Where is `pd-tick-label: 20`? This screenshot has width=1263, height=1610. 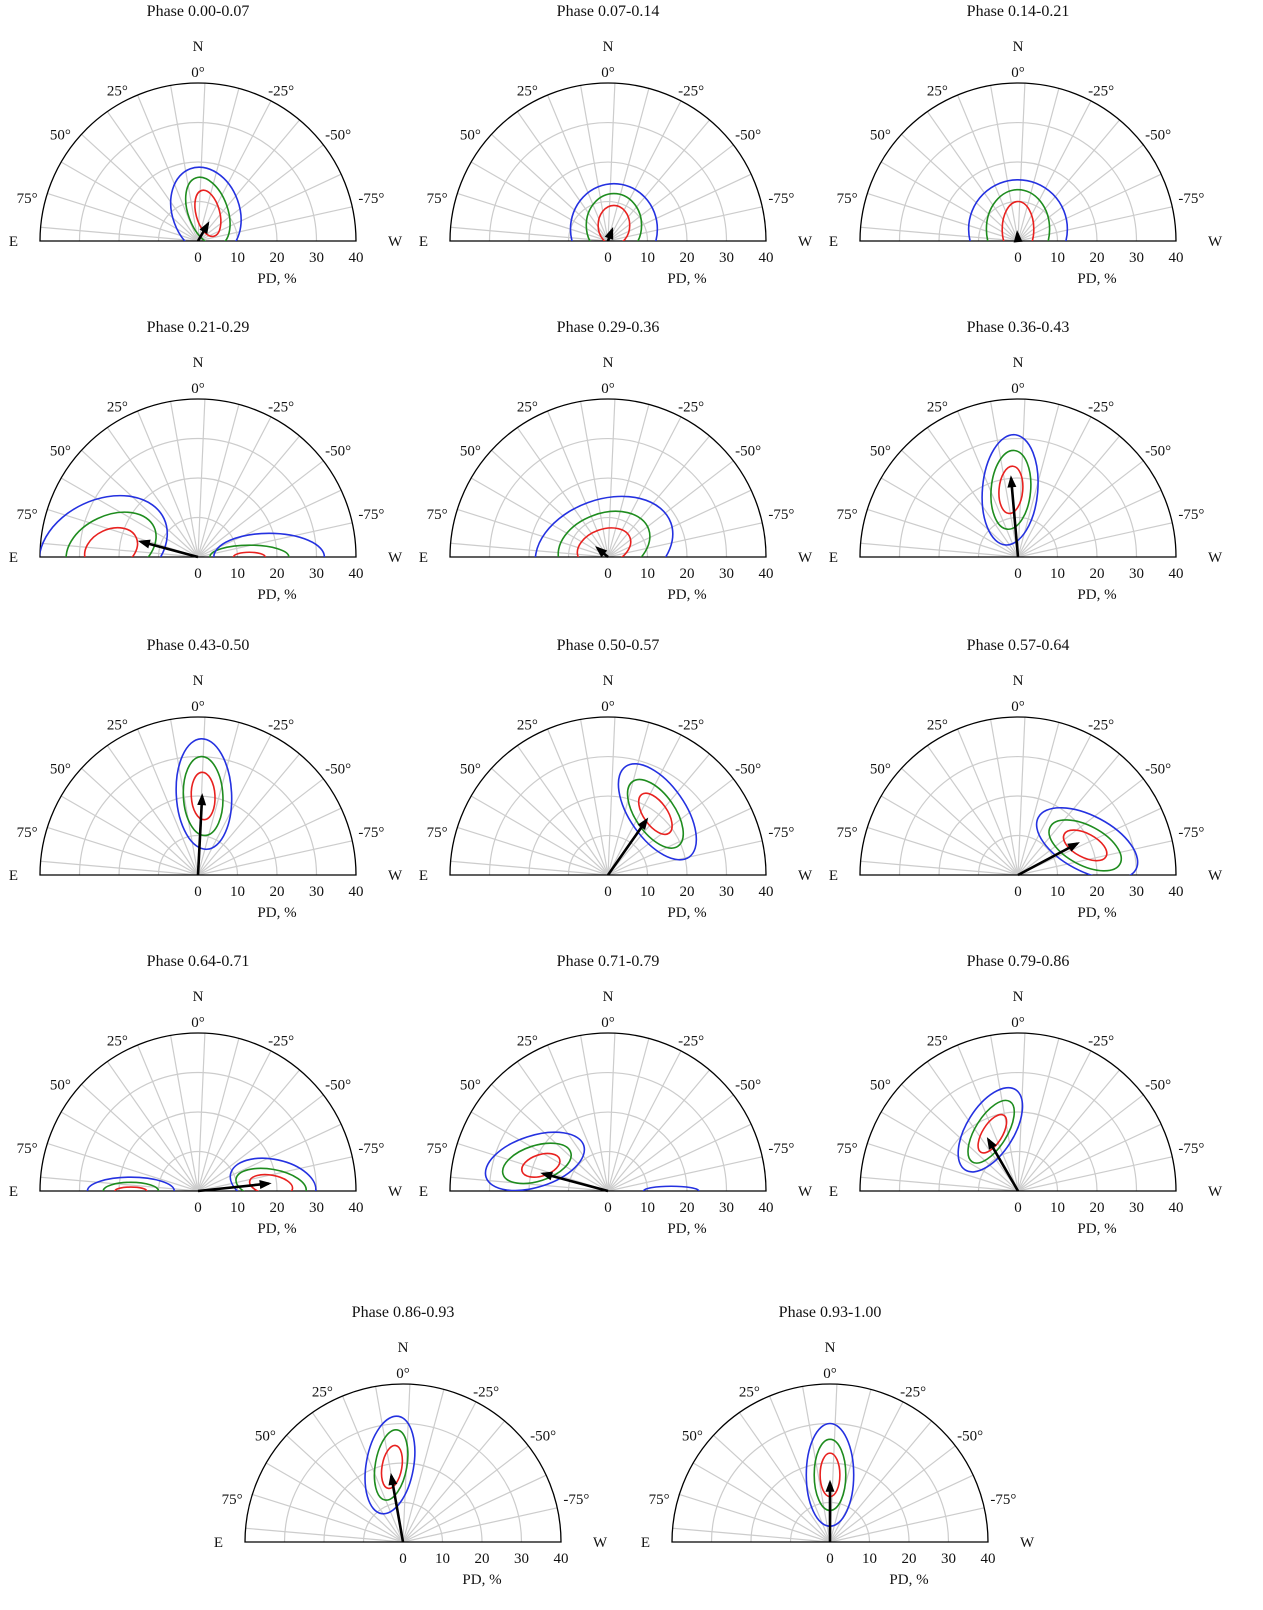 pd-tick-label: 20 is located at coordinates (1097, 258).